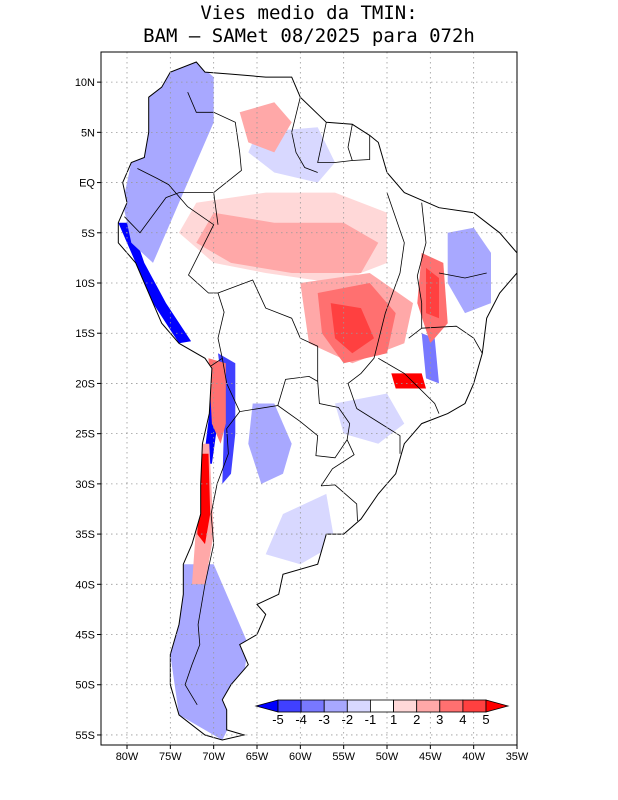  What do you see at coordinates (343, 757) in the screenshot?
I see `x-tick-label: 55W` at bounding box center [343, 757].